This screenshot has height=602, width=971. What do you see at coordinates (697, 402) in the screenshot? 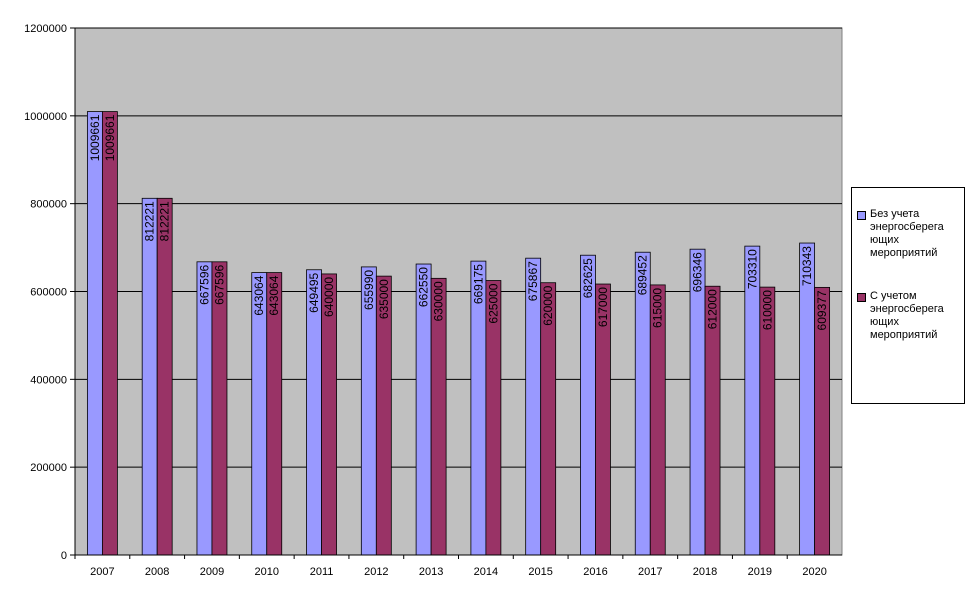
I see `bar-without-measures-2018` at bounding box center [697, 402].